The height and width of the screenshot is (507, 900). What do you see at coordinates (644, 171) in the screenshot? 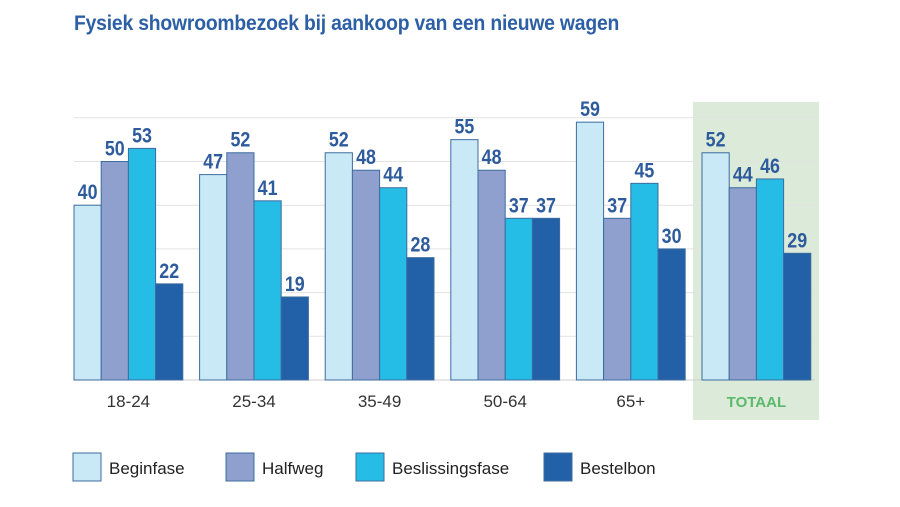
I see `data-label: 45` at bounding box center [644, 171].